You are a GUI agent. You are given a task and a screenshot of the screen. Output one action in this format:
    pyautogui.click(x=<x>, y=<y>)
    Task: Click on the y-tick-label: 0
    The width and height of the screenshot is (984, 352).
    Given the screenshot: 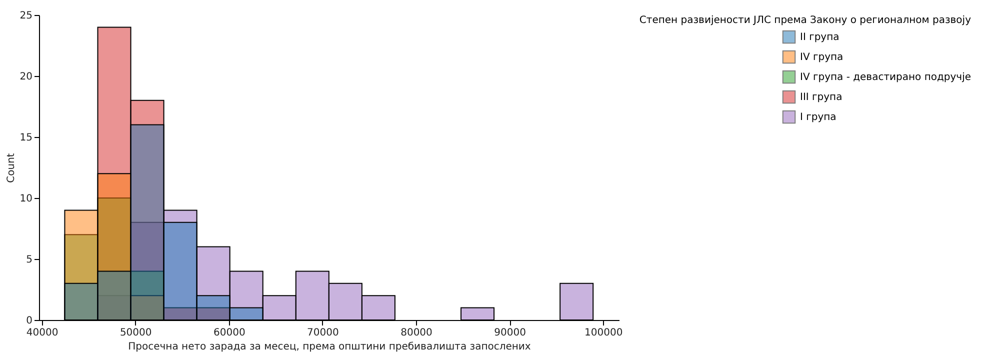 What is the action you would take?
    pyautogui.click(x=29, y=321)
    